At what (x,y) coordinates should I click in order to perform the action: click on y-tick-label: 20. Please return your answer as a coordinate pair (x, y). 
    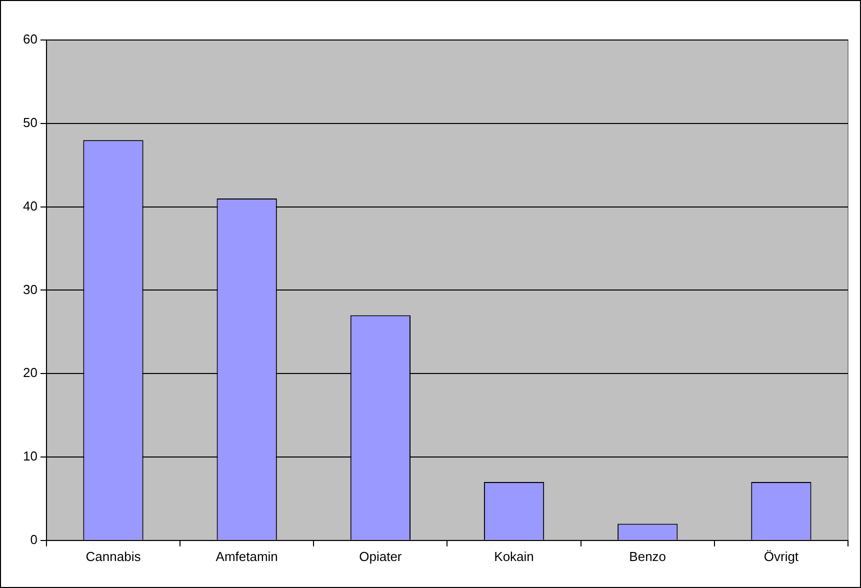
    Looking at the image, I should click on (30, 372).